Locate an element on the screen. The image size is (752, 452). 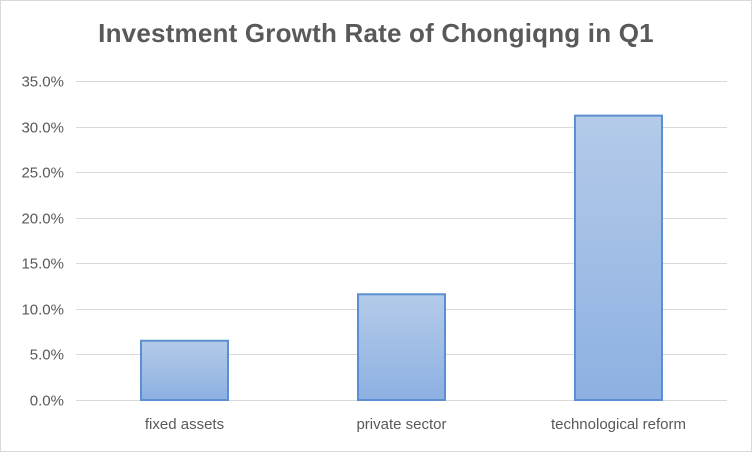
x-category-label: fixed assets is located at coordinates (184, 424).